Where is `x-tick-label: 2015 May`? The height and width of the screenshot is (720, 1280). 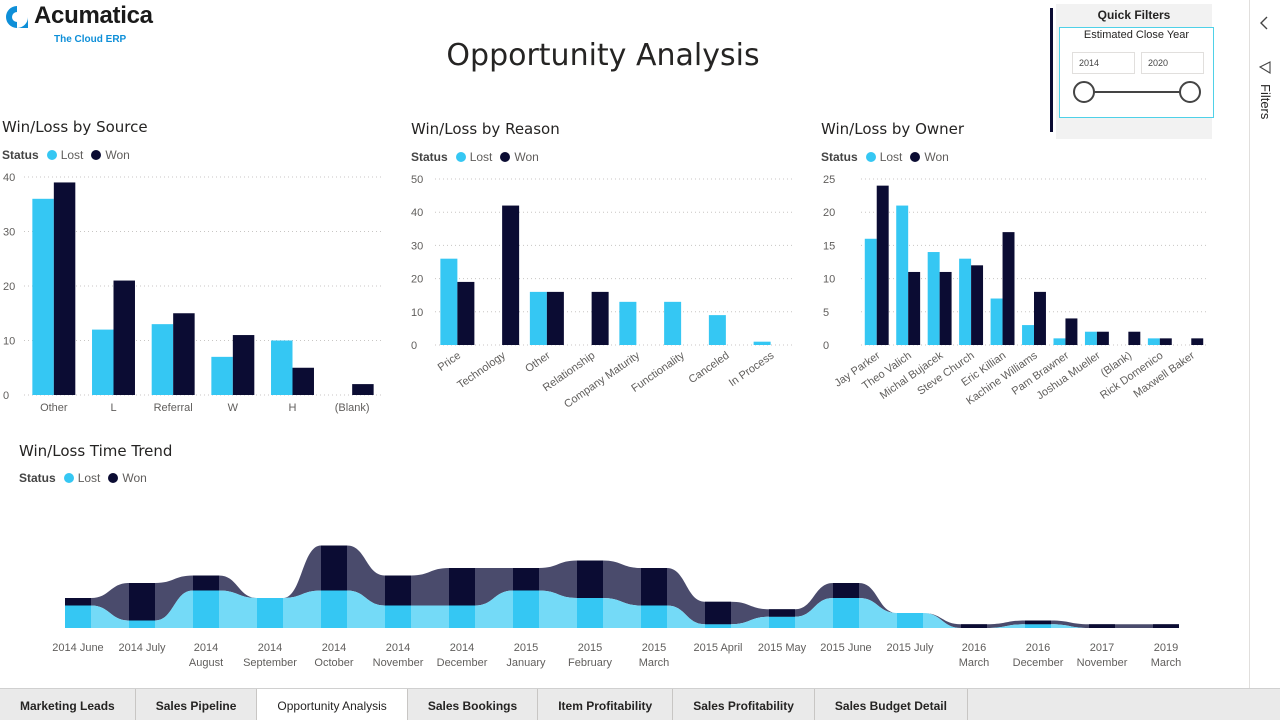
x-tick-label: 2015 May is located at coordinates (782, 648).